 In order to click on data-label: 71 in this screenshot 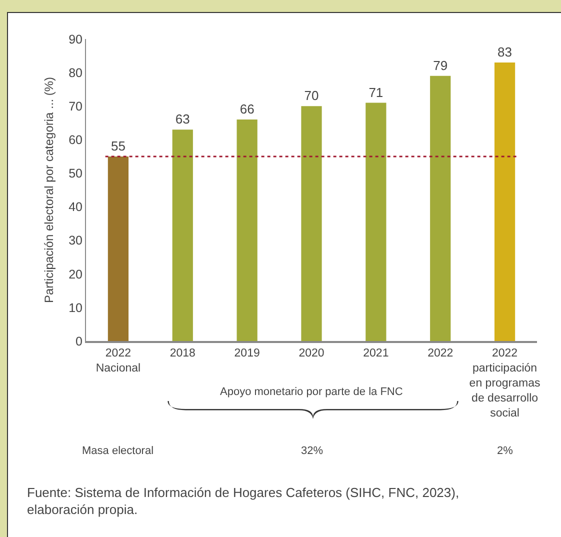, I will do `click(376, 92)`.